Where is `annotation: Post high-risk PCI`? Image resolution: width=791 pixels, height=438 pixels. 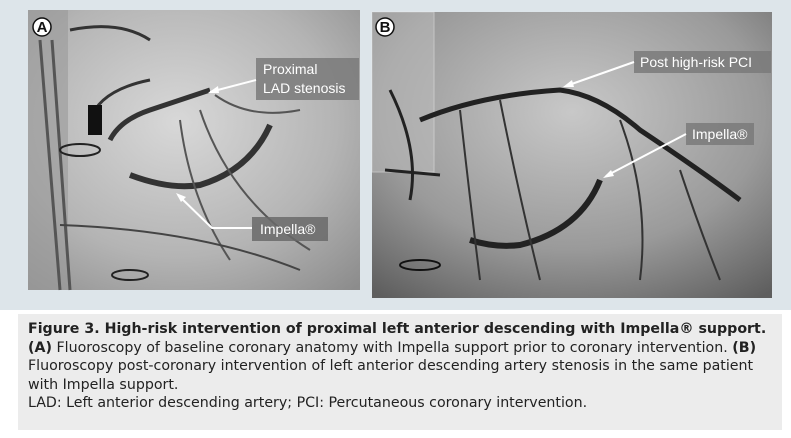 annotation: Post high-risk PCI is located at coordinates (696, 62).